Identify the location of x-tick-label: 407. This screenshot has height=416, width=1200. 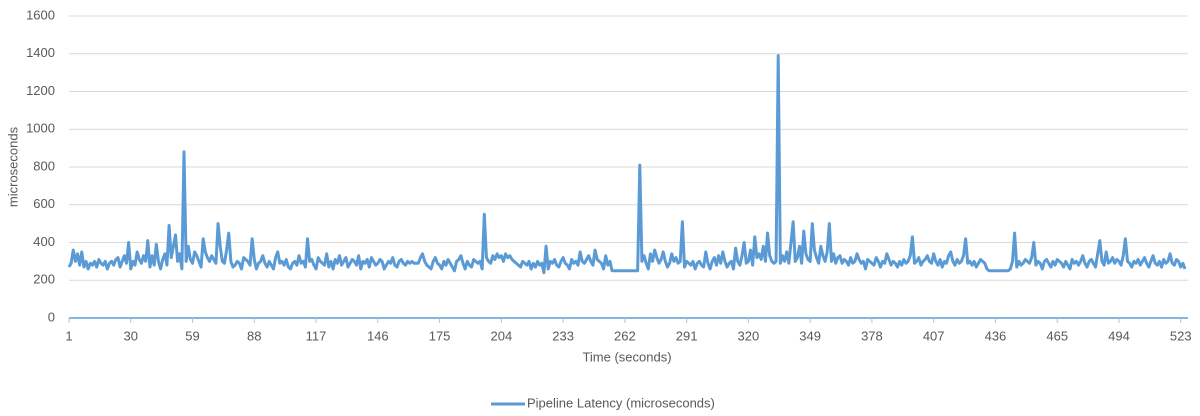
(934, 335).